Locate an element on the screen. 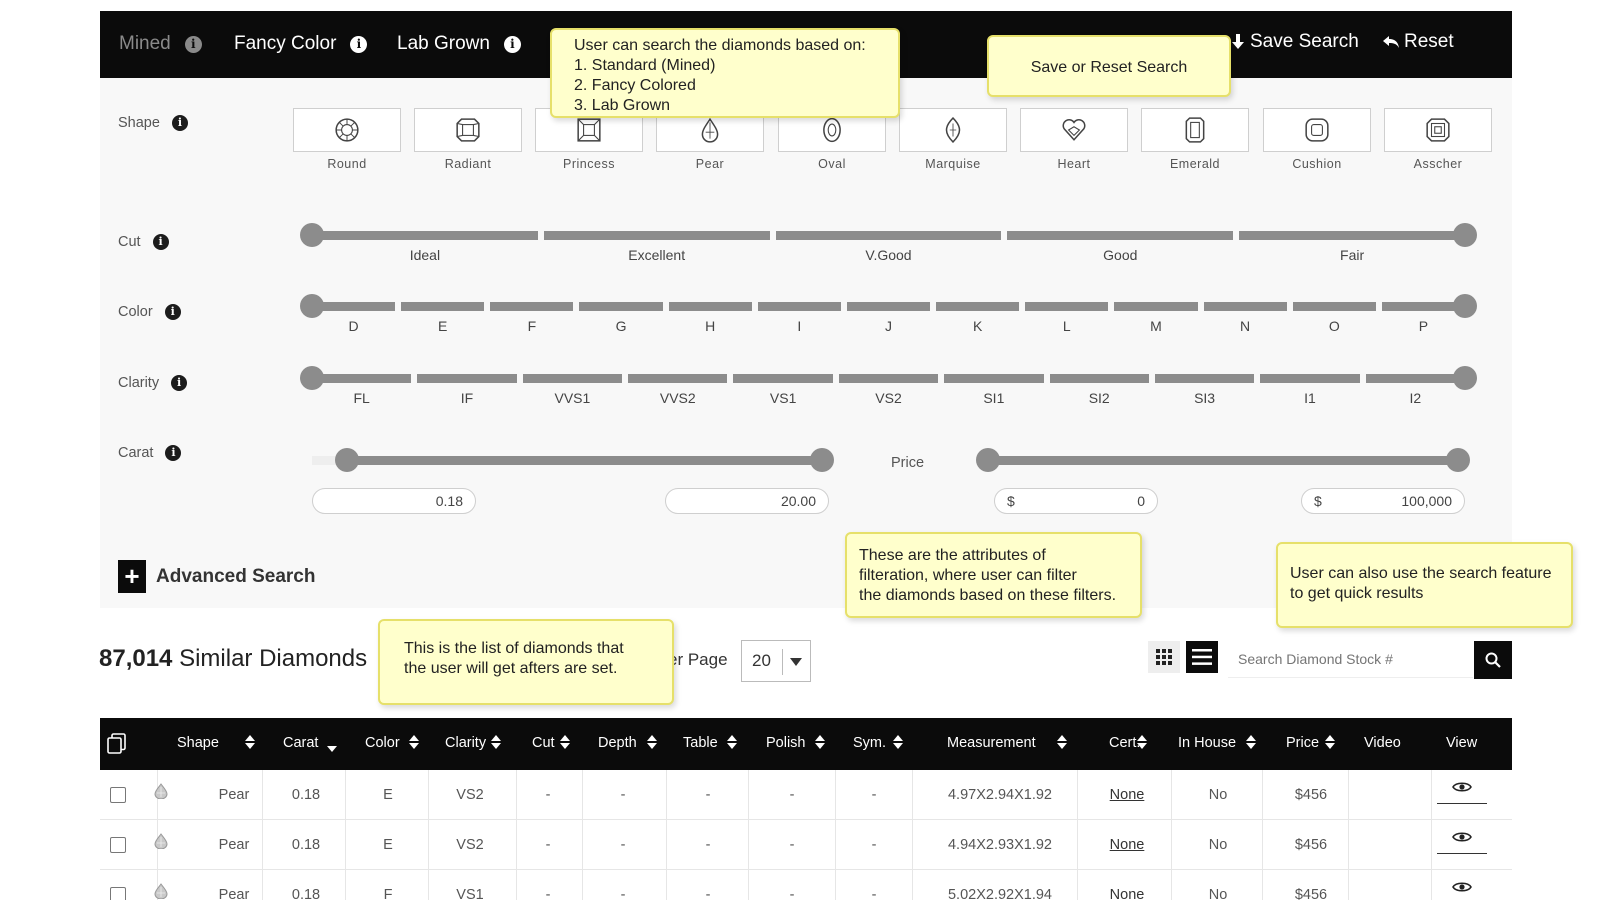 The height and width of the screenshot is (900, 1600). plus-icon: + is located at coordinates (132, 576).